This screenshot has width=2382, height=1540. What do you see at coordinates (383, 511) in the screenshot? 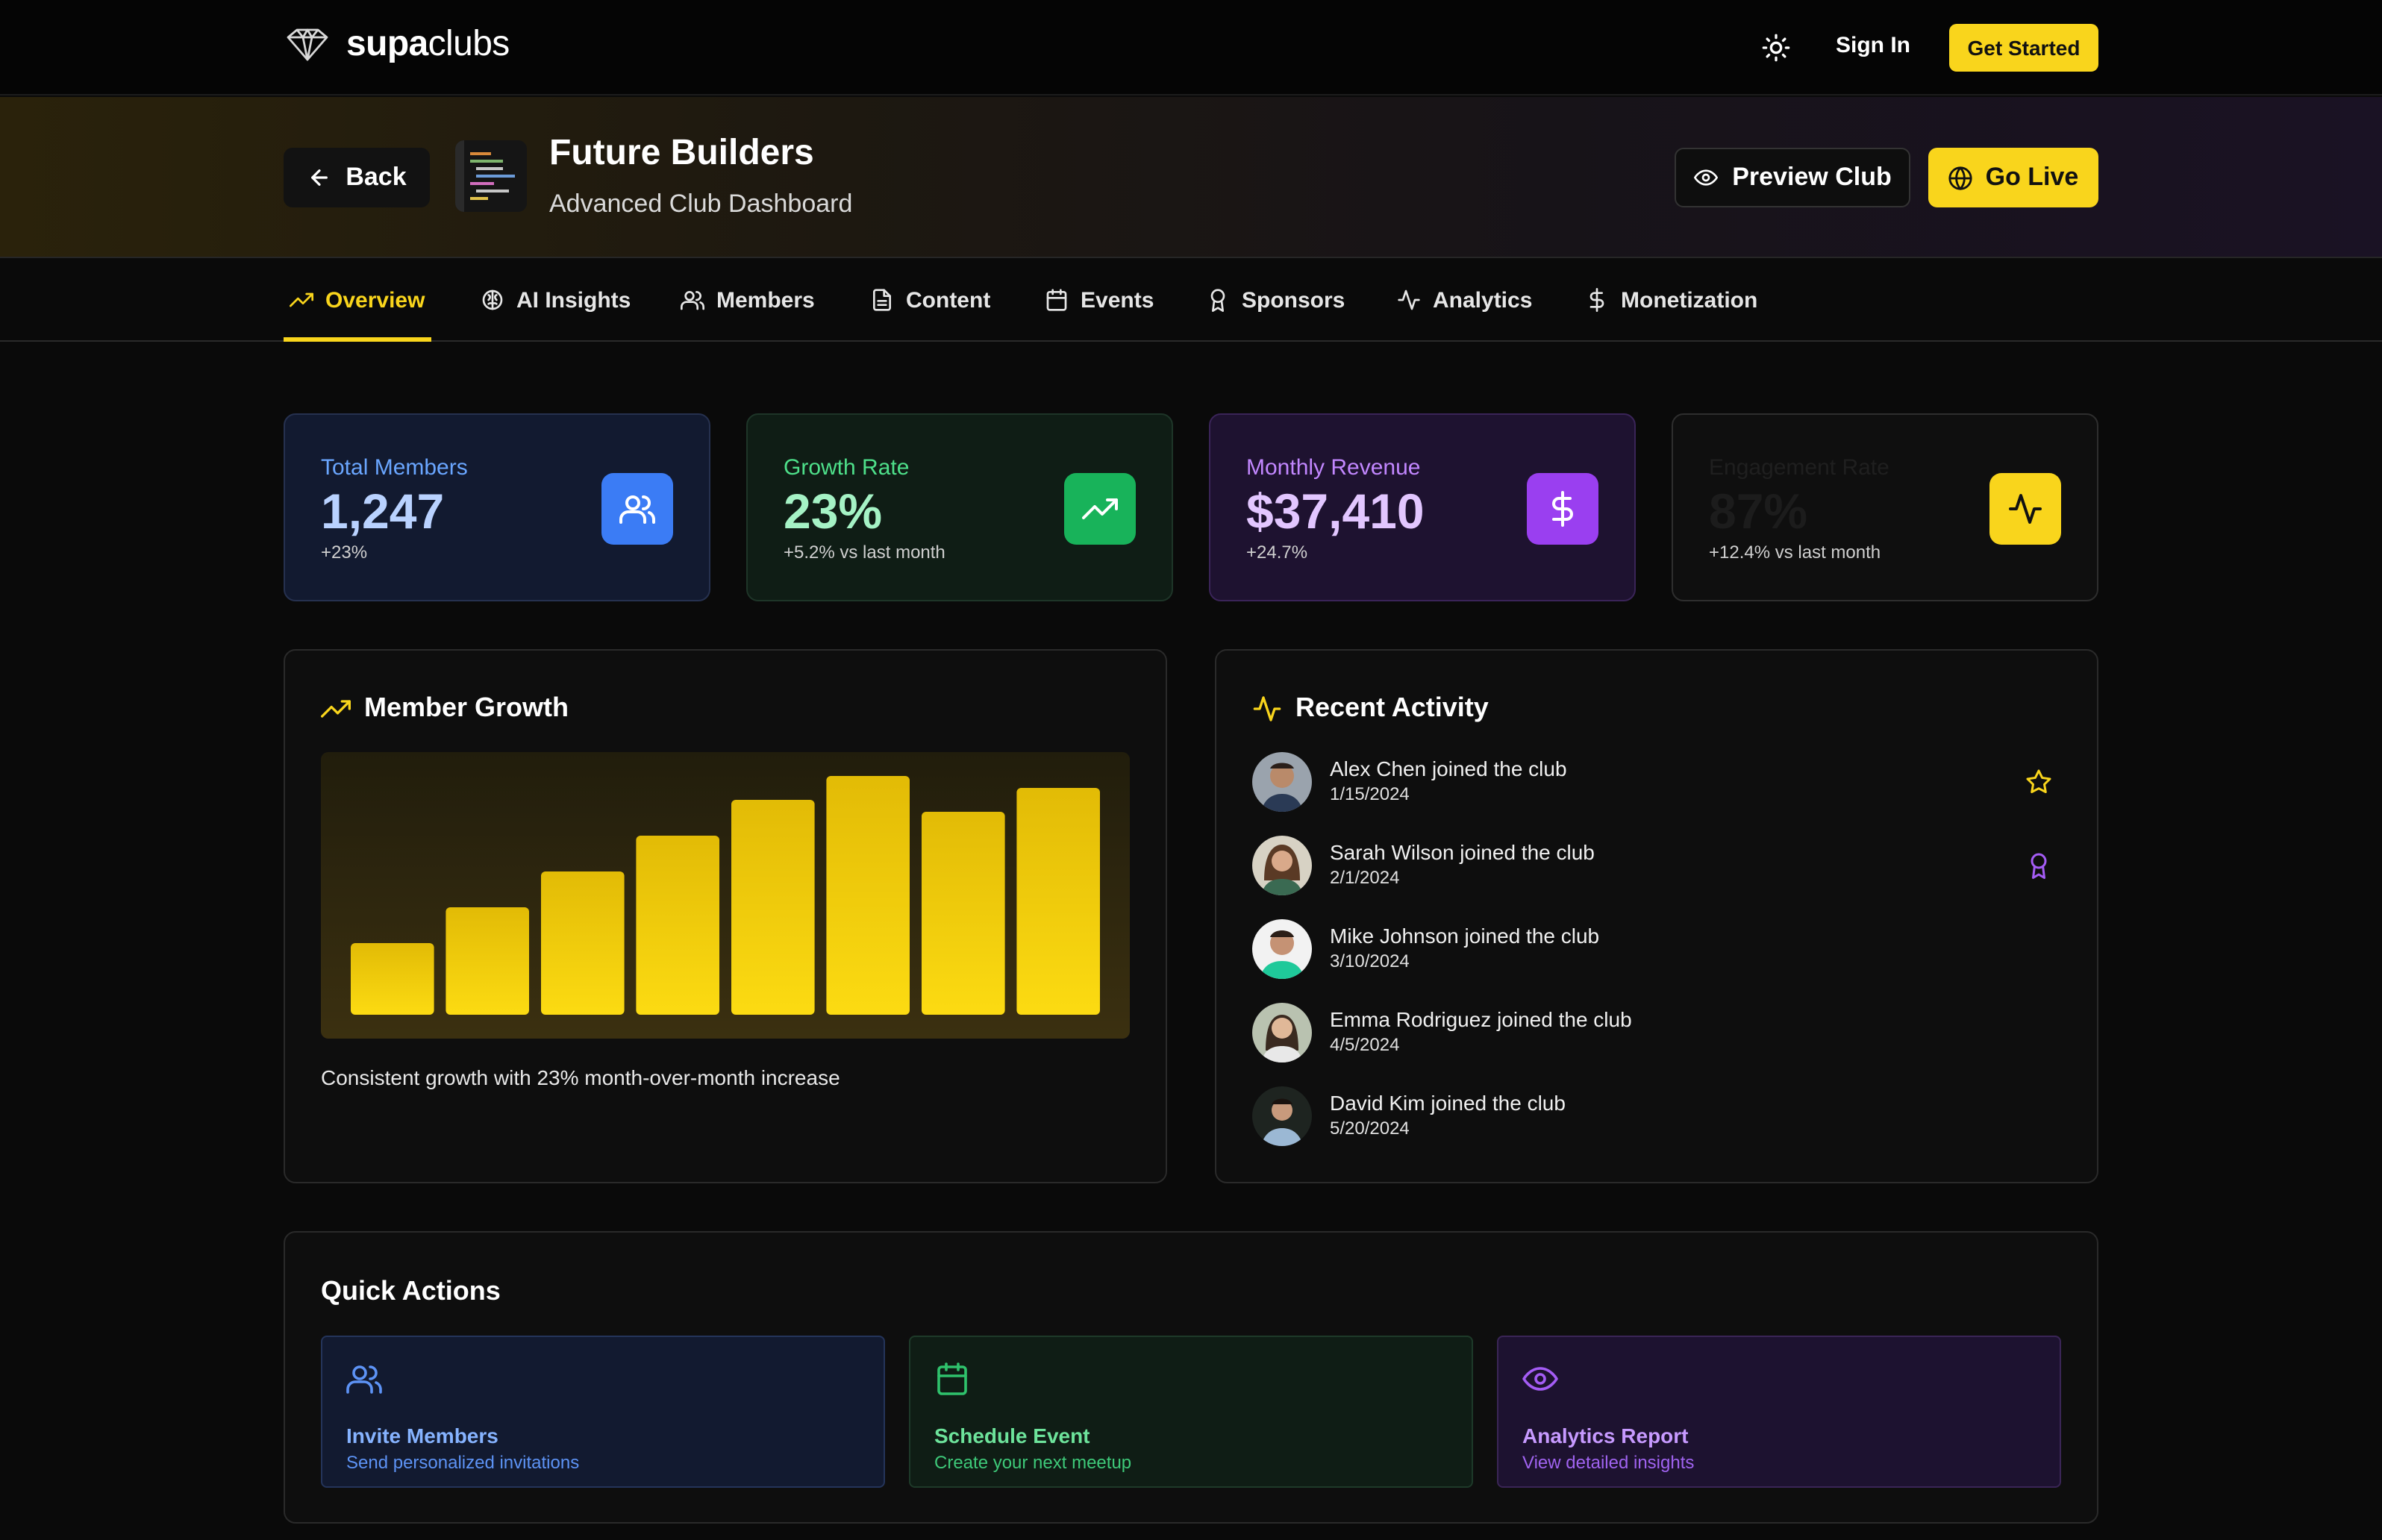
I see `stat-value: 1,247` at bounding box center [383, 511].